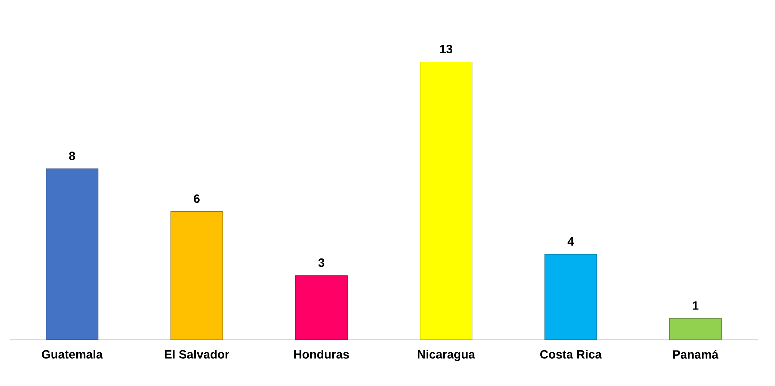  I want to click on x-tick-label: Guatemala, so click(73, 354).